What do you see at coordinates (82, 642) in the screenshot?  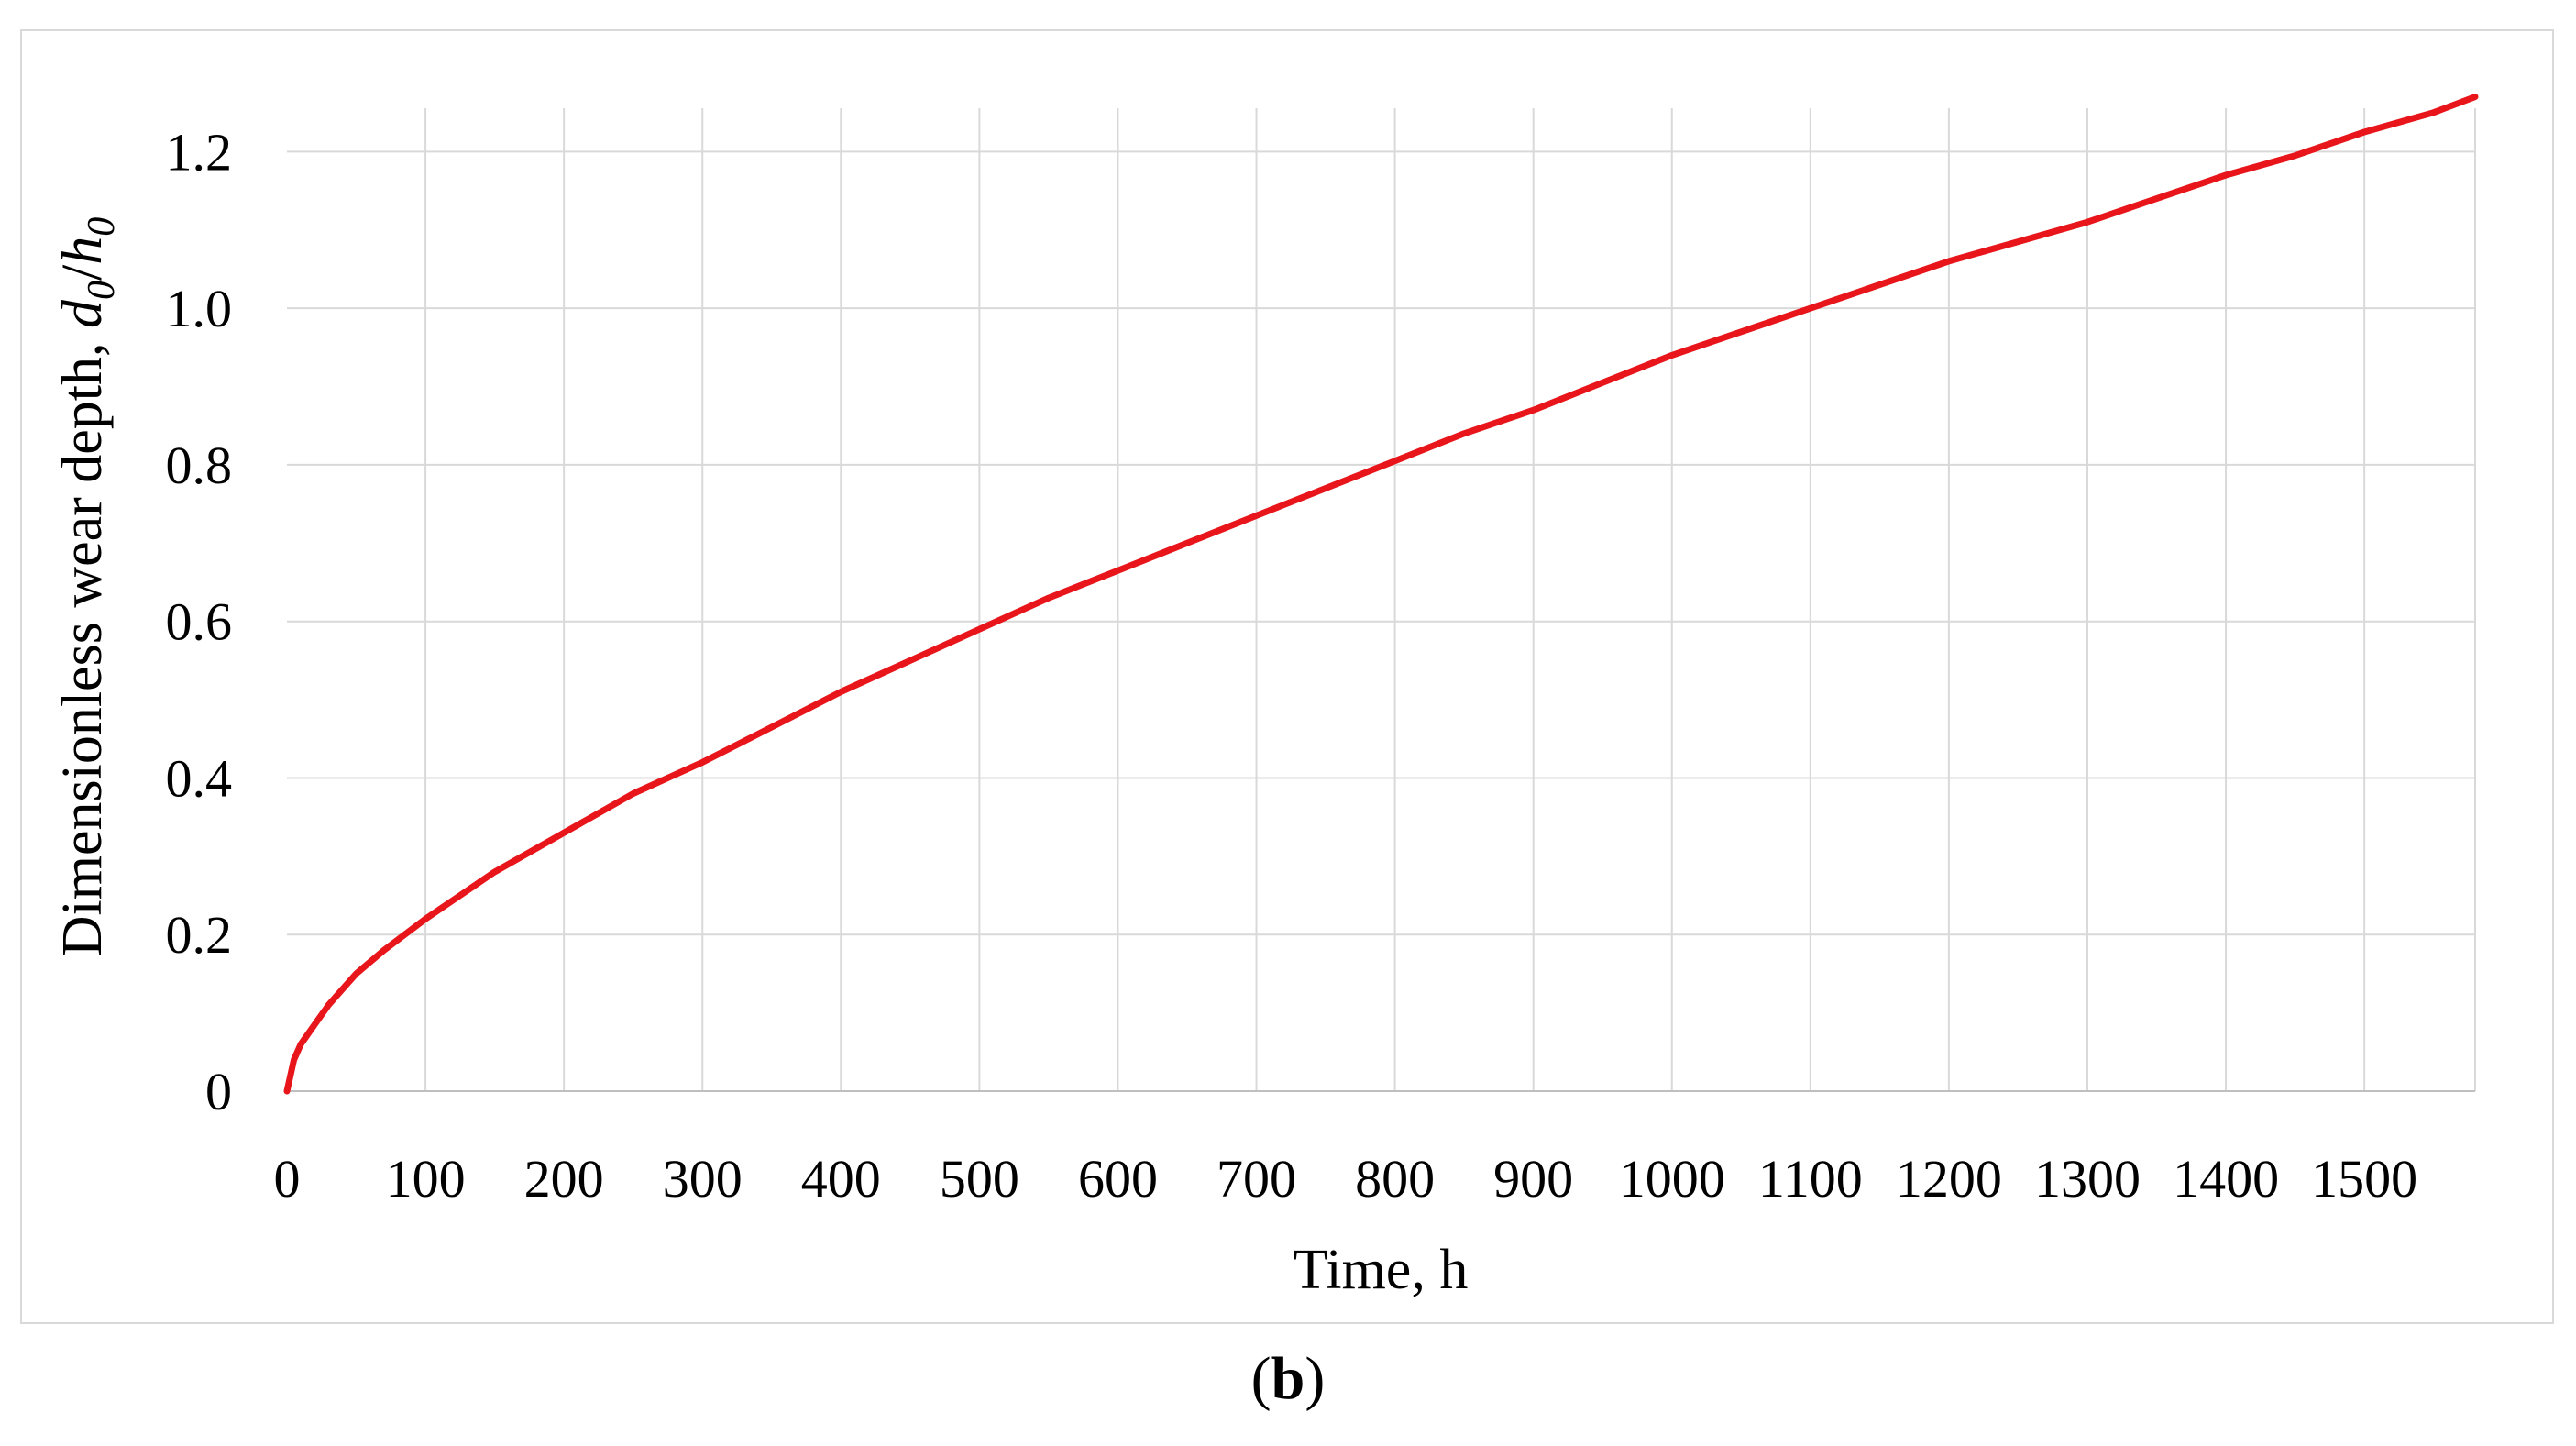 I see `y-axis-title-prefix: Dimensionless wear depth,` at bounding box center [82, 642].